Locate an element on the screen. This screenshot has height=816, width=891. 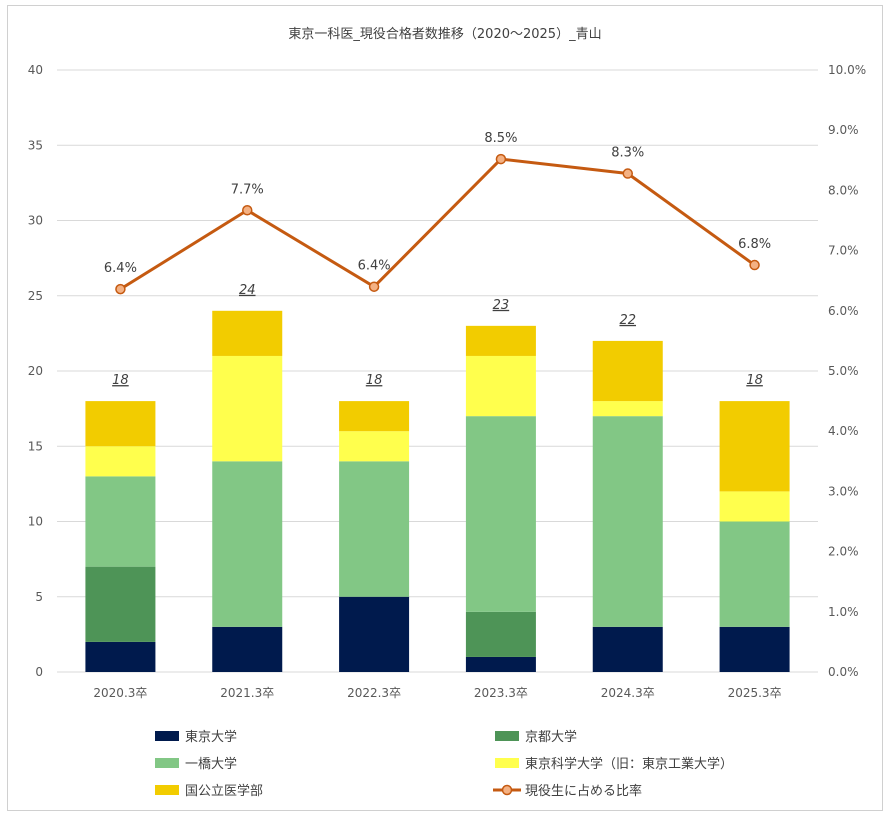
right-axis-tick-label: 9.0% is located at coordinates (843, 130).